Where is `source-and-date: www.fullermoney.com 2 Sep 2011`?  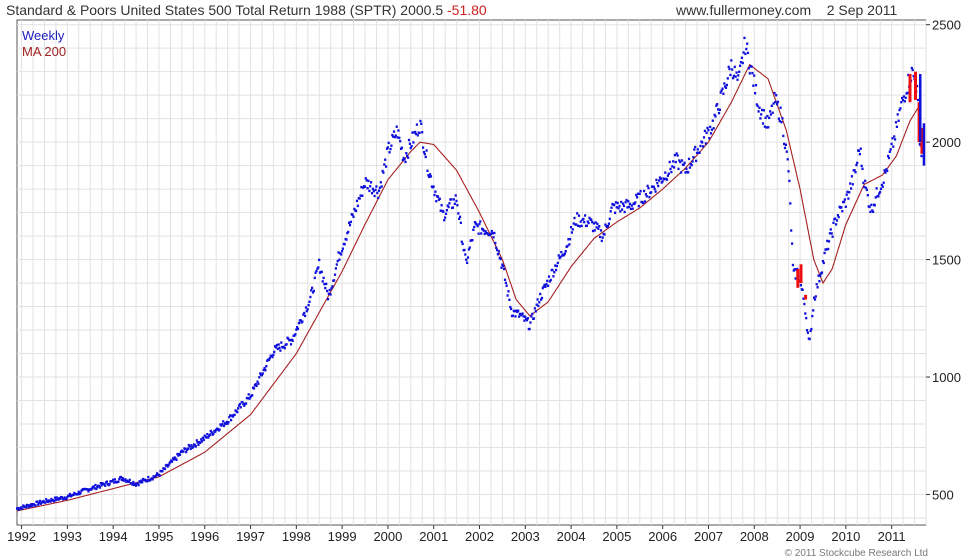 source-and-date: www.fullermoney.com 2 Sep 2011 is located at coordinates (786, 10).